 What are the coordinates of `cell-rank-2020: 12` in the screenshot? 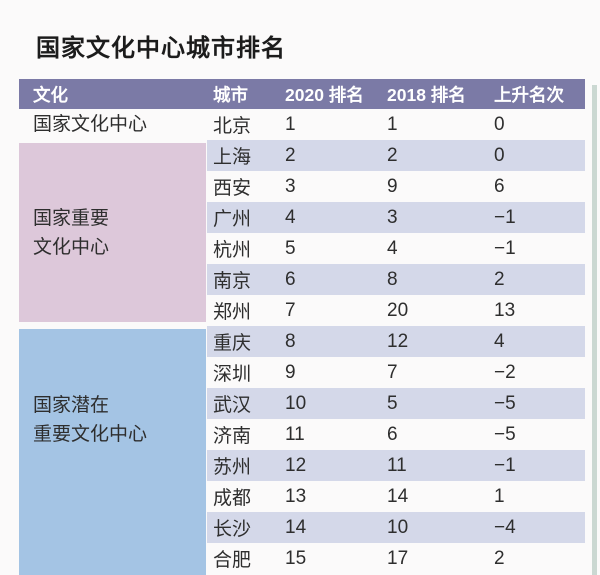 It's located at (296, 465).